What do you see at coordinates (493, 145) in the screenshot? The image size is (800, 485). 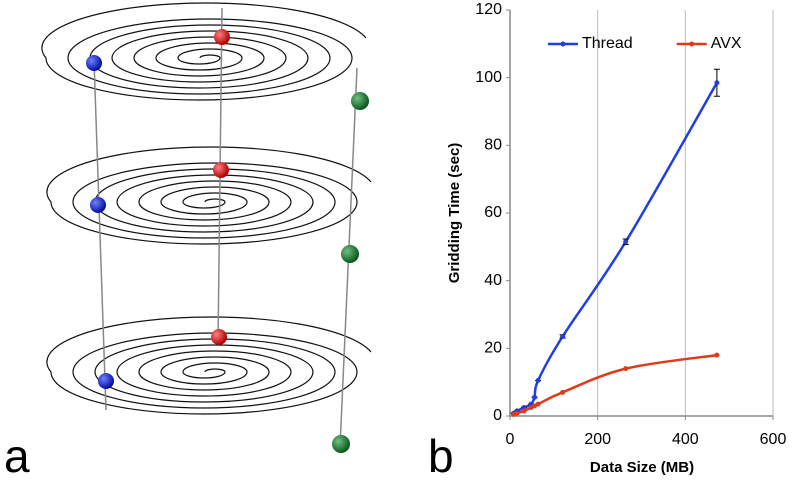 I see `y-tick-label: 80` at bounding box center [493, 145].